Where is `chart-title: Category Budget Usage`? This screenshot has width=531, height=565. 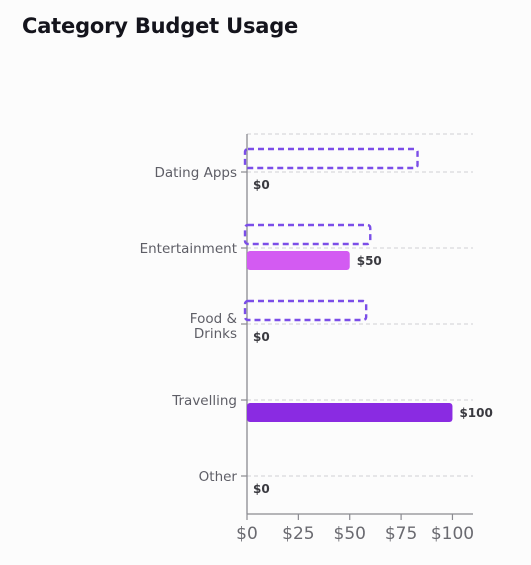
chart-title: Category Budget Usage is located at coordinates (160, 26).